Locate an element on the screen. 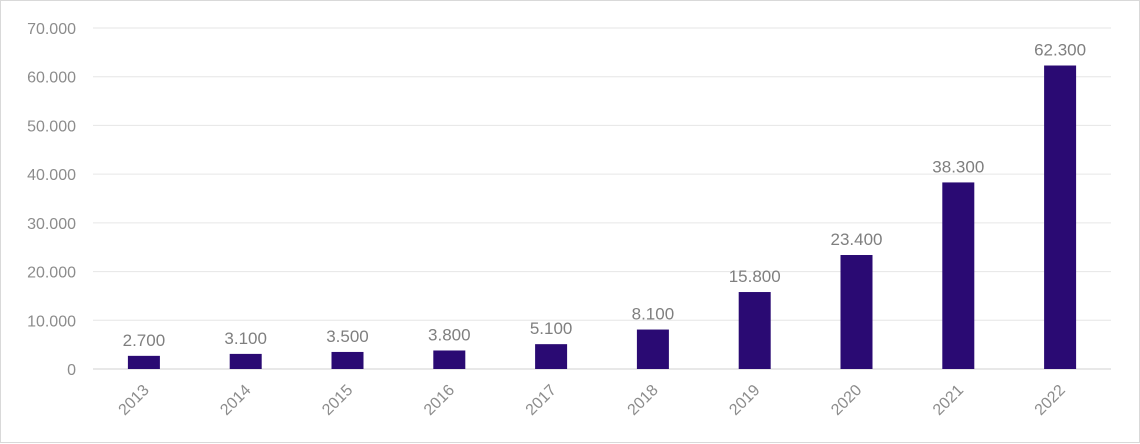  bar-2014 is located at coordinates (245, 361).